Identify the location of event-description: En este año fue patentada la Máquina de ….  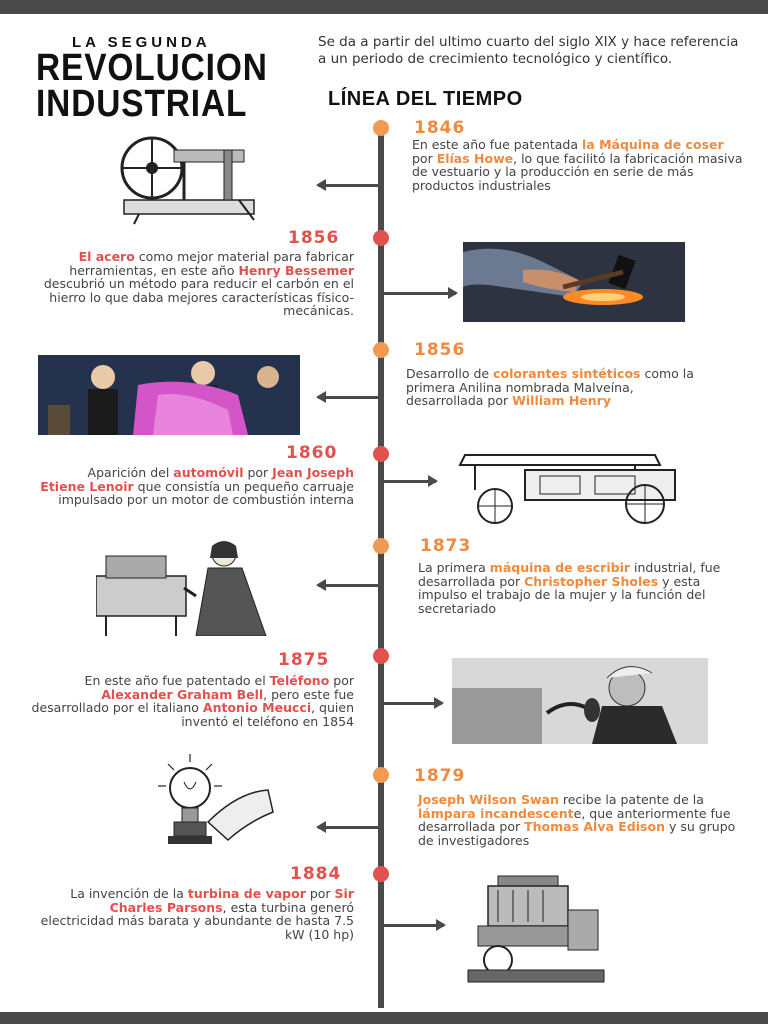
(577, 165).